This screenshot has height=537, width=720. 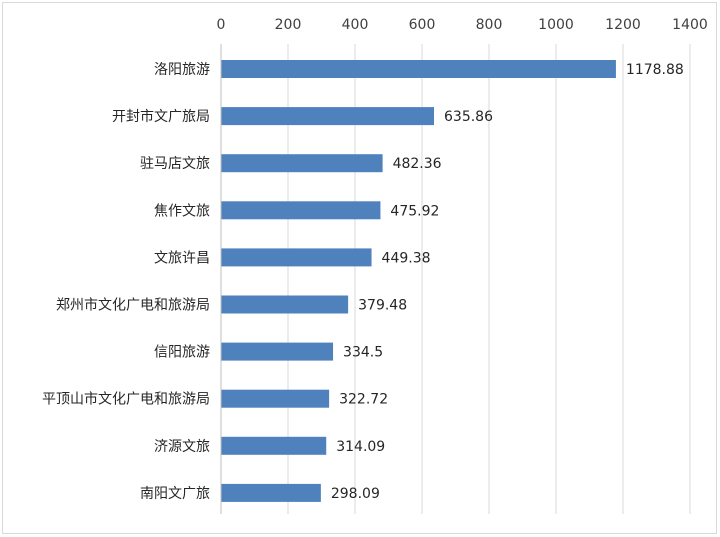 What do you see at coordinates (133, 305) in the screenshot?
I see `category-label: 郑州市文化广电和旅游局` at bounding box center [133, 305].